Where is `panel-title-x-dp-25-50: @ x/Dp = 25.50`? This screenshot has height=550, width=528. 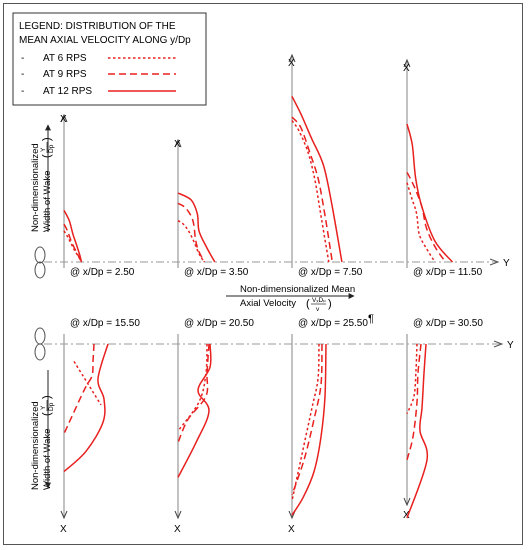
panel-title-x-dp-25-50: @ x/Dp = 25.50 is located at coordinates (333, 323).